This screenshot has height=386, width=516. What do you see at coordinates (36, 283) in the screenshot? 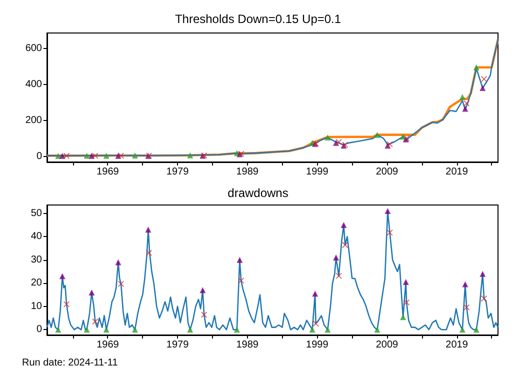
I see `y-tick-label: 20` at bounding box center [36, 283].